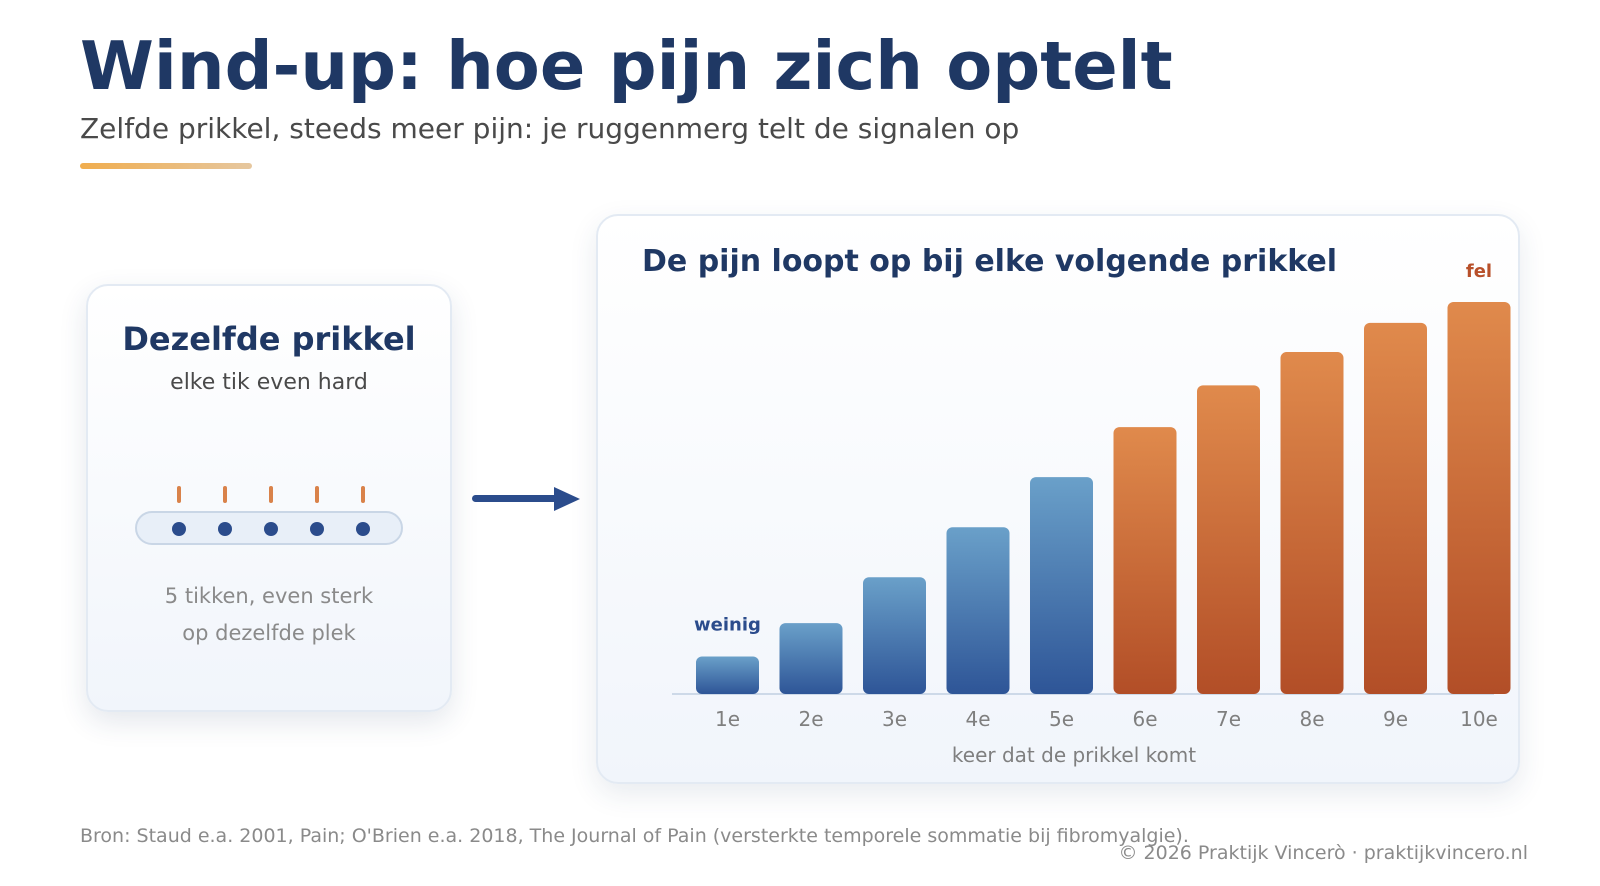 The image size is (1600, 886). Describe the element at coordinates (626, 66) in the screenshot. I see `page-title: Wind-up: hoe pijn zich optelt` at that location.